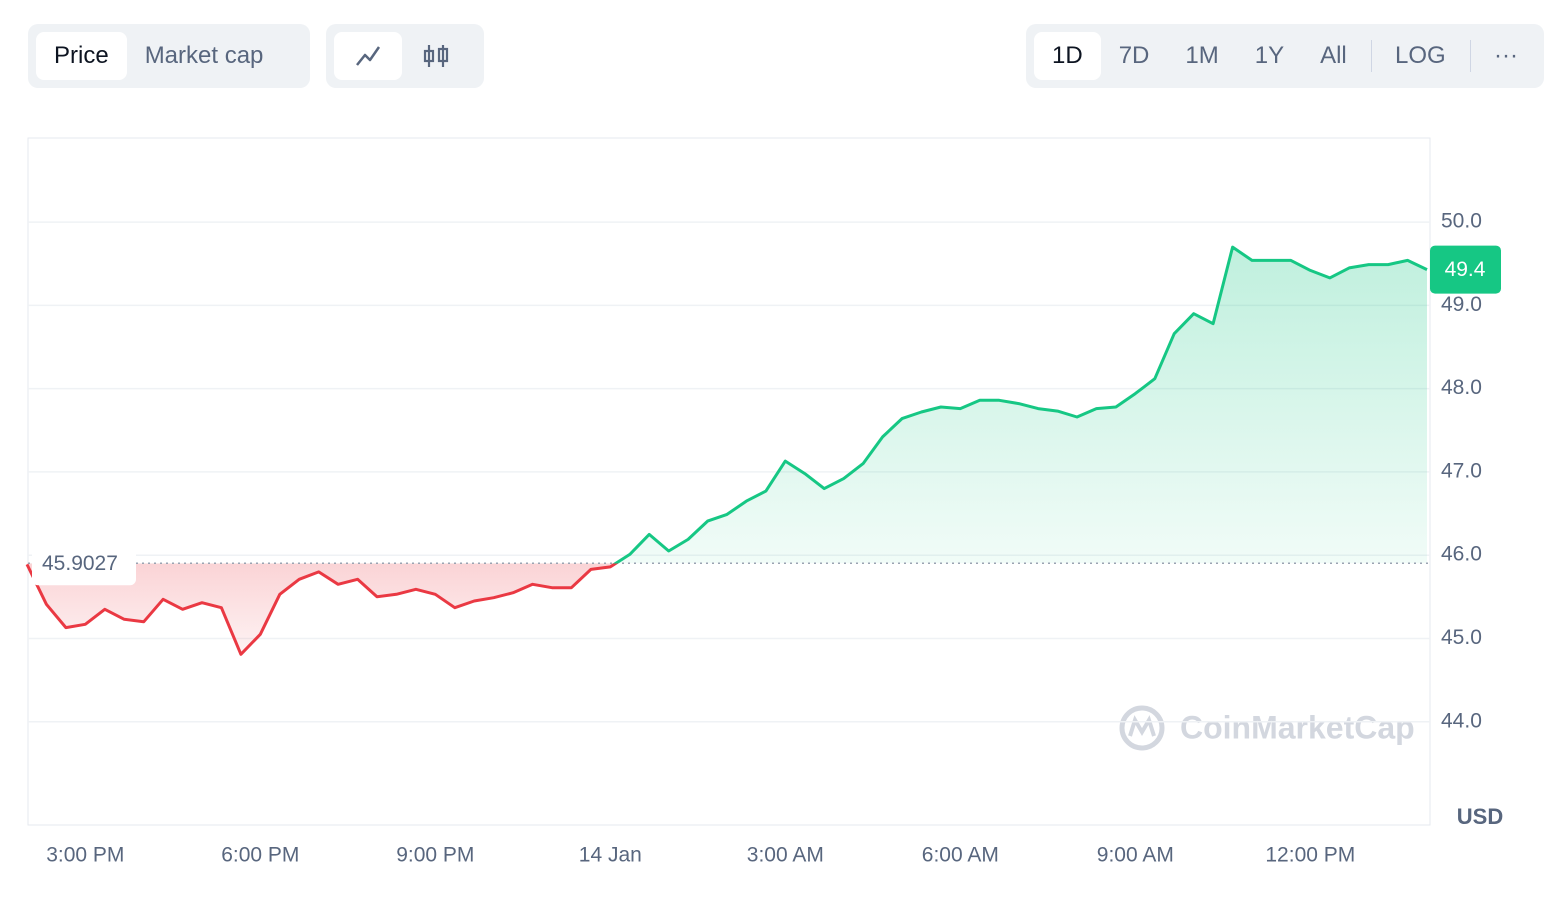 The width and height of the screenshot is (1558, 904). I want to click on x-tick-label: 9:00 PM, so click(435, 855).